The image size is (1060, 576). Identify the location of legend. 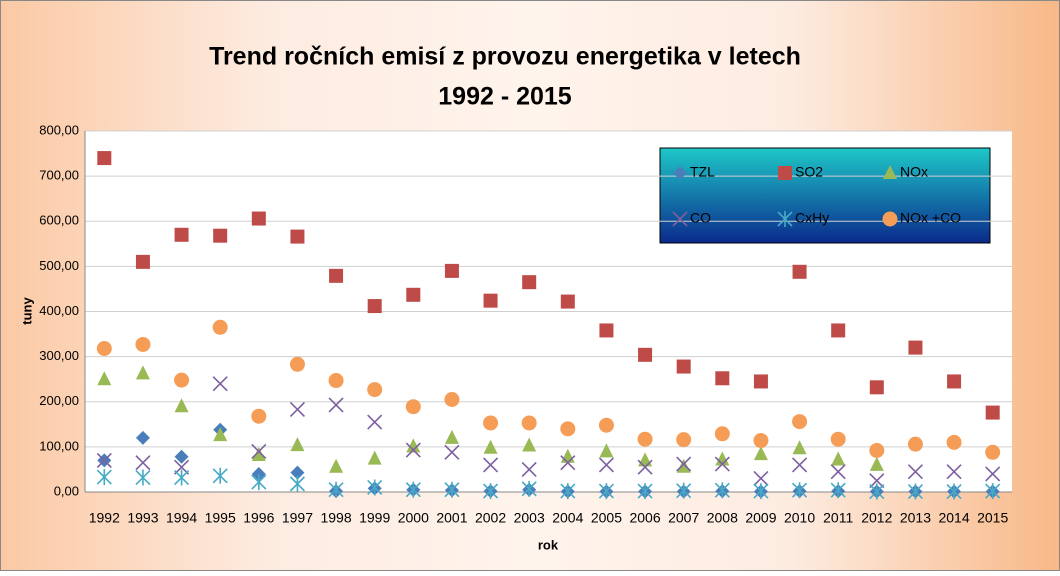
(825, 195).